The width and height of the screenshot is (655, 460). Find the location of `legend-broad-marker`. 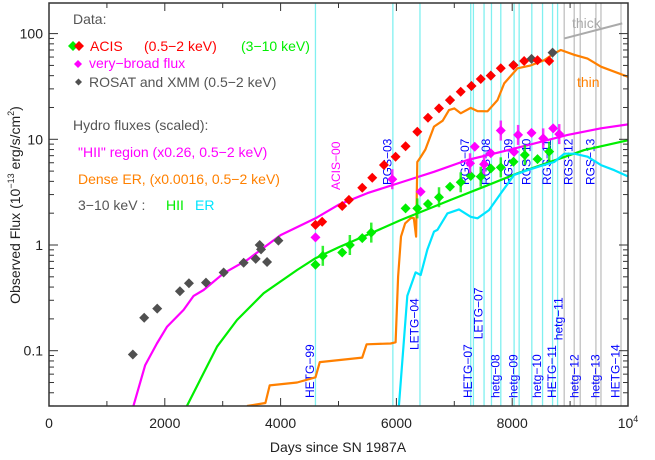

legend-broad-marker is located at coordinates (78, 64).